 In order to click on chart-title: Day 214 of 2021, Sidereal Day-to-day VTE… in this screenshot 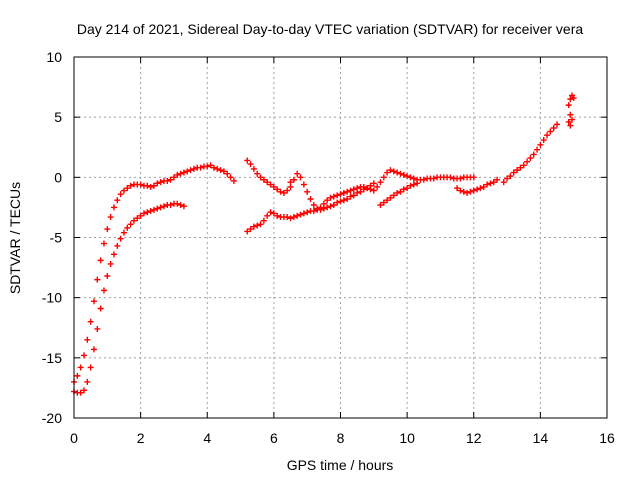, I will do `click(330, 29)`.